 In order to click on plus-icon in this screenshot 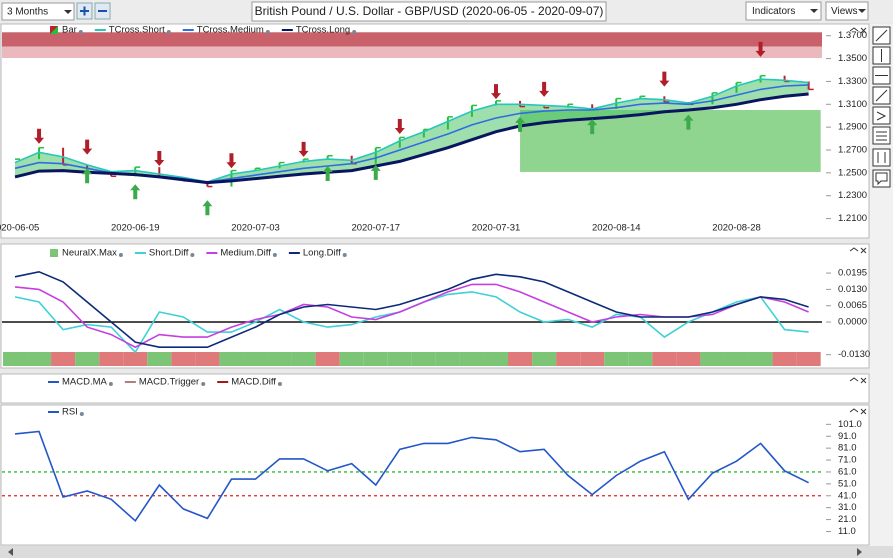, I will do `click(84, 11)`.